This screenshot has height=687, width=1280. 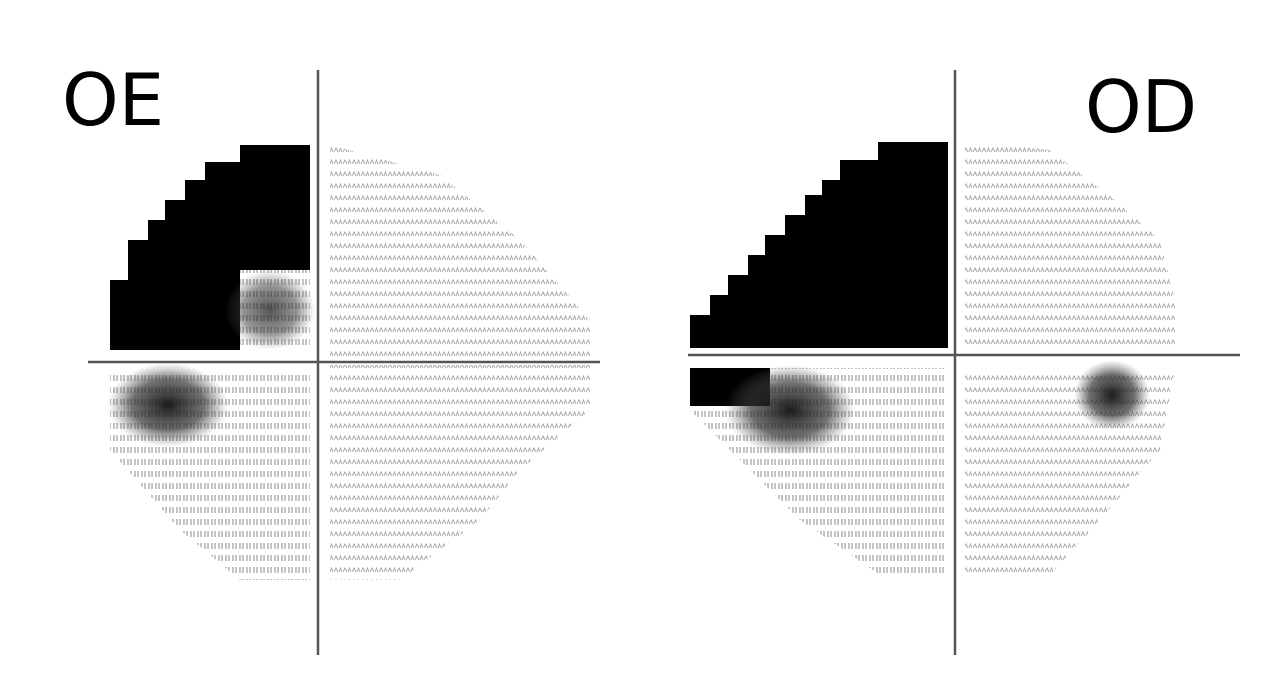 I want to click on eye-label: OD, so click(x=1141, y=107).